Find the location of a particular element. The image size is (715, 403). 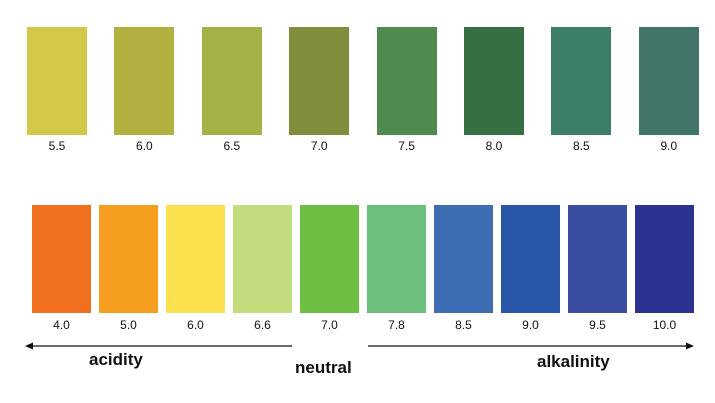

ph-value-label: 7.5 is located at coordinates (406, 146).